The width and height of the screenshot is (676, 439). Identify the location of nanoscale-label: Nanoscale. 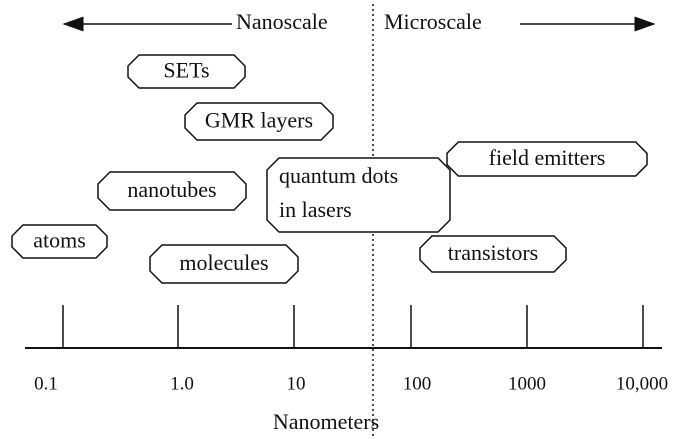
(282, 21).